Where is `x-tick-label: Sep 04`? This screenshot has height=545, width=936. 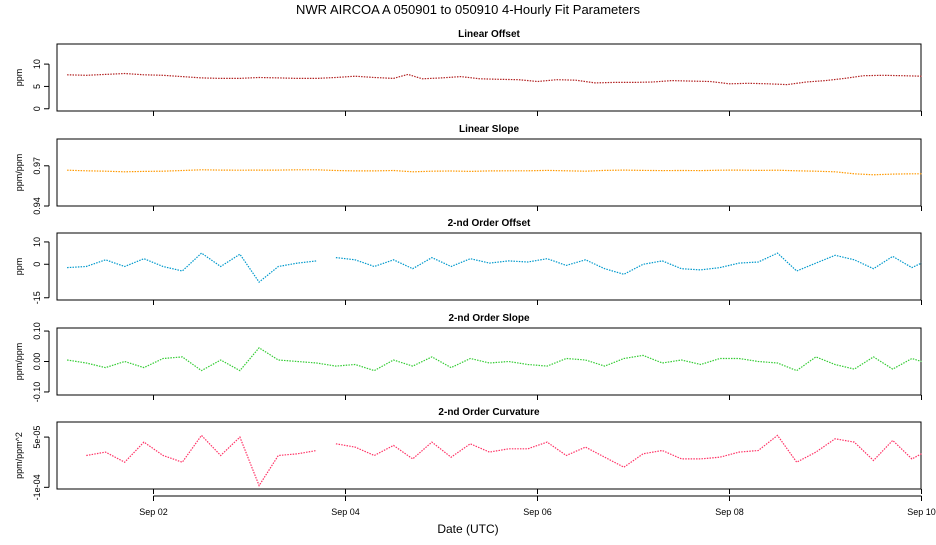
x-tick-label: Sep 04 is located at coordinates (345, 512).